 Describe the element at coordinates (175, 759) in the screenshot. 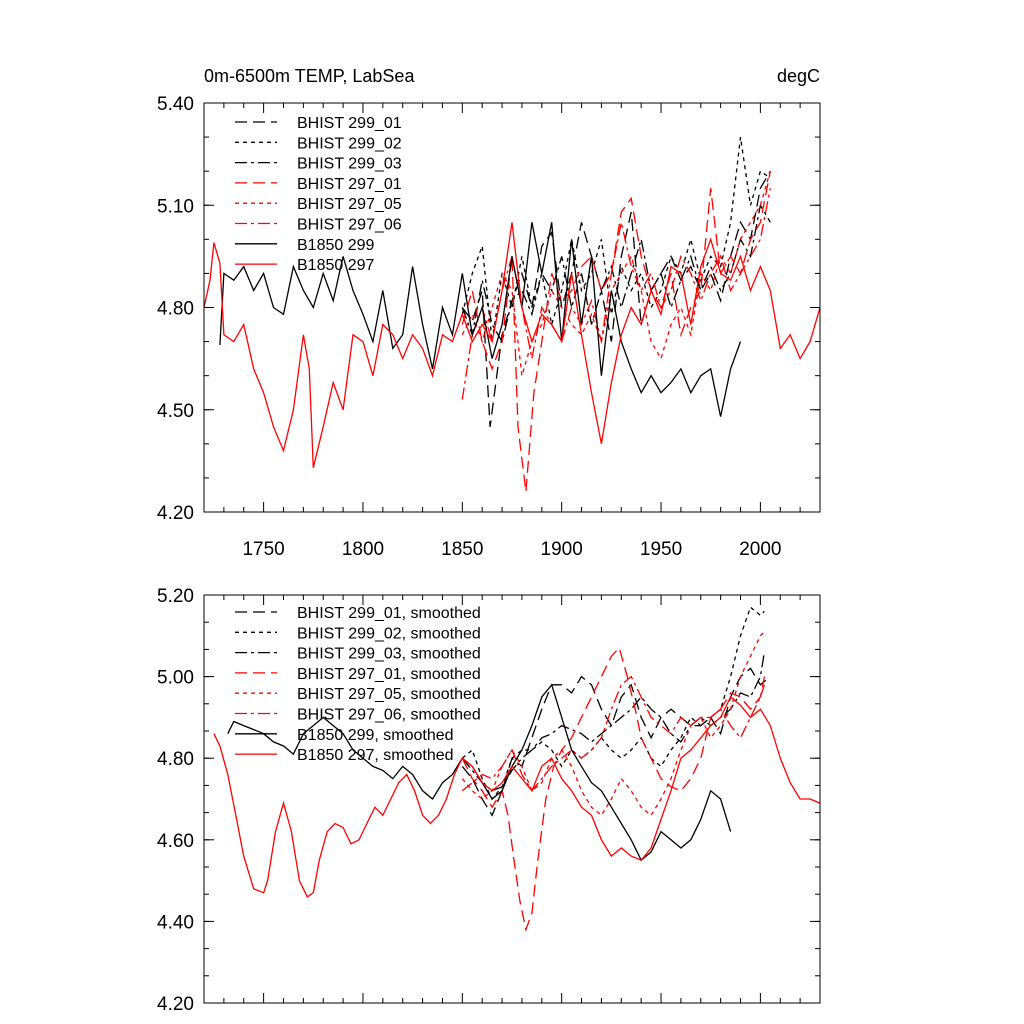

I see `bottom-ytick-label: 4.80` at that location.